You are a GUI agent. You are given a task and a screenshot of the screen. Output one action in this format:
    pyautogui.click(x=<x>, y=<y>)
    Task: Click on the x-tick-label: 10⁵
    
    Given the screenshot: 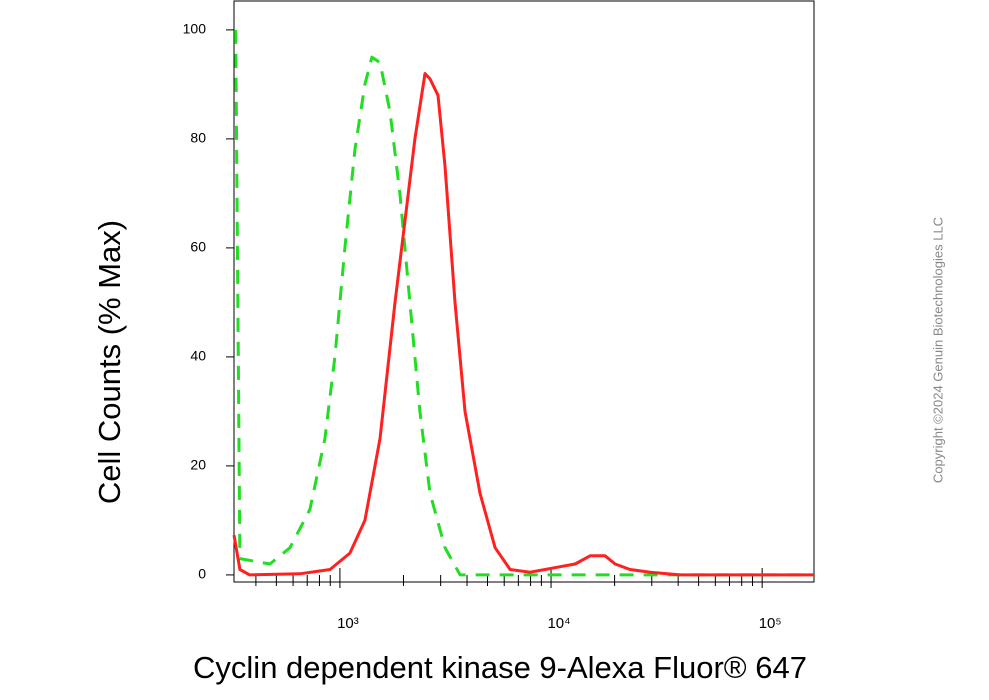 What is the action you would take?
    pyautogui.click(x=770, y=623)
    